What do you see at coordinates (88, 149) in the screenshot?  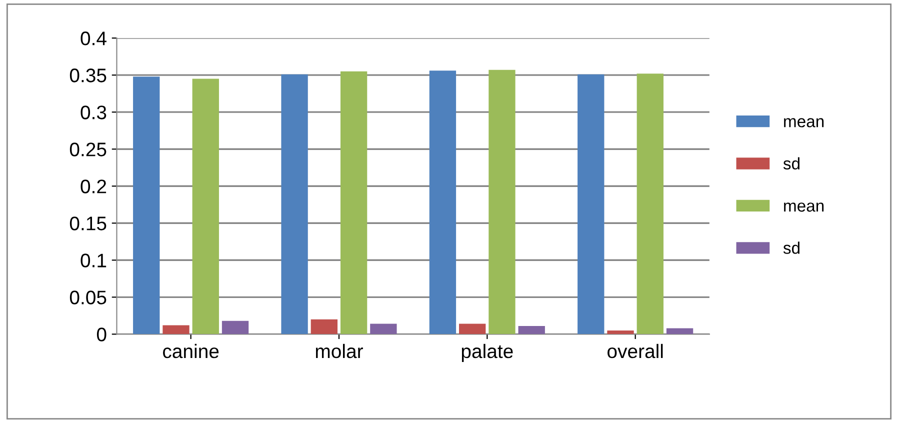 I see `y-tick-label: 0.25` at bounding box center [88, 149].